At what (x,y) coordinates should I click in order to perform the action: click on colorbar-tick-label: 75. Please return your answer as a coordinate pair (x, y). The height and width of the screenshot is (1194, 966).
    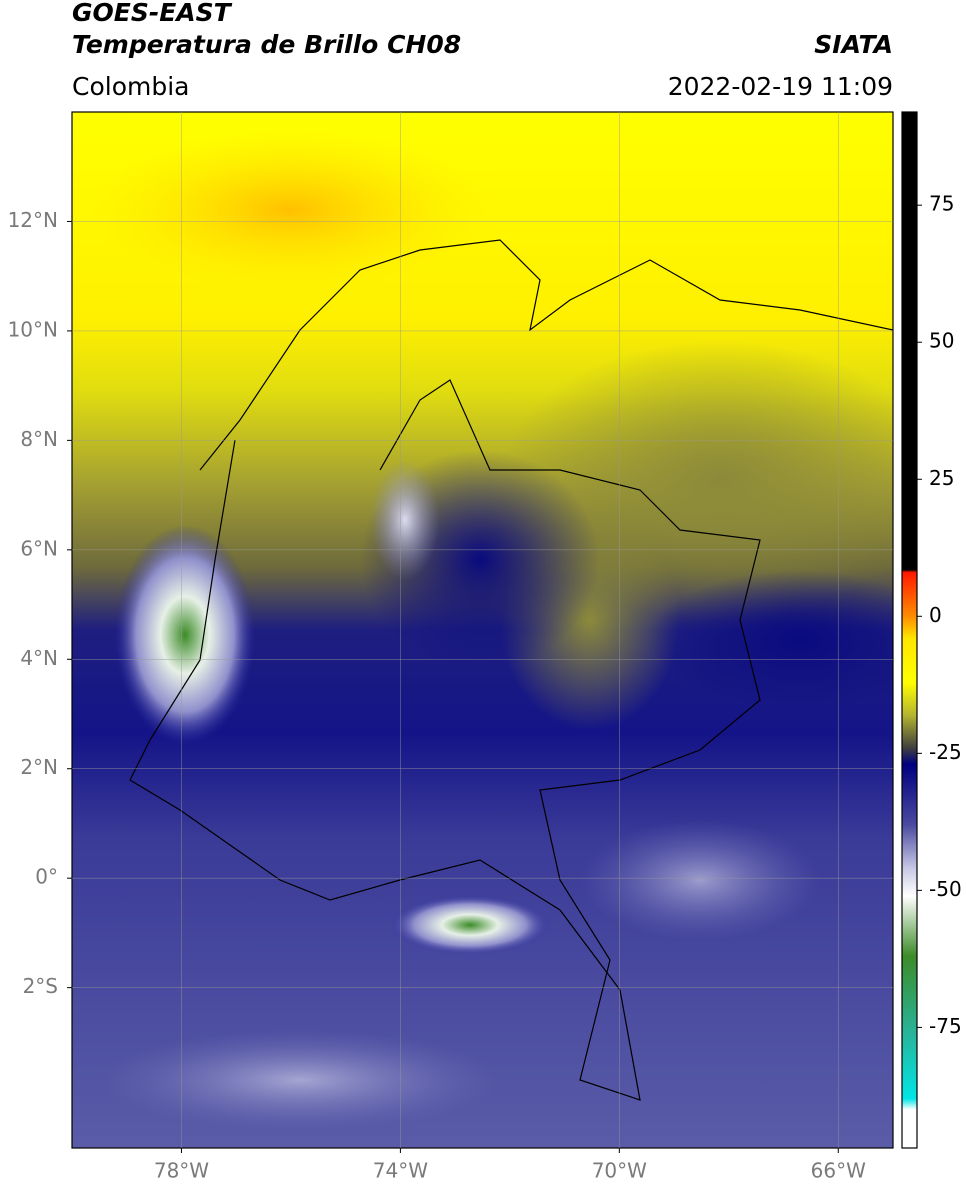
    Looking at the image, I should click on (941, 204).